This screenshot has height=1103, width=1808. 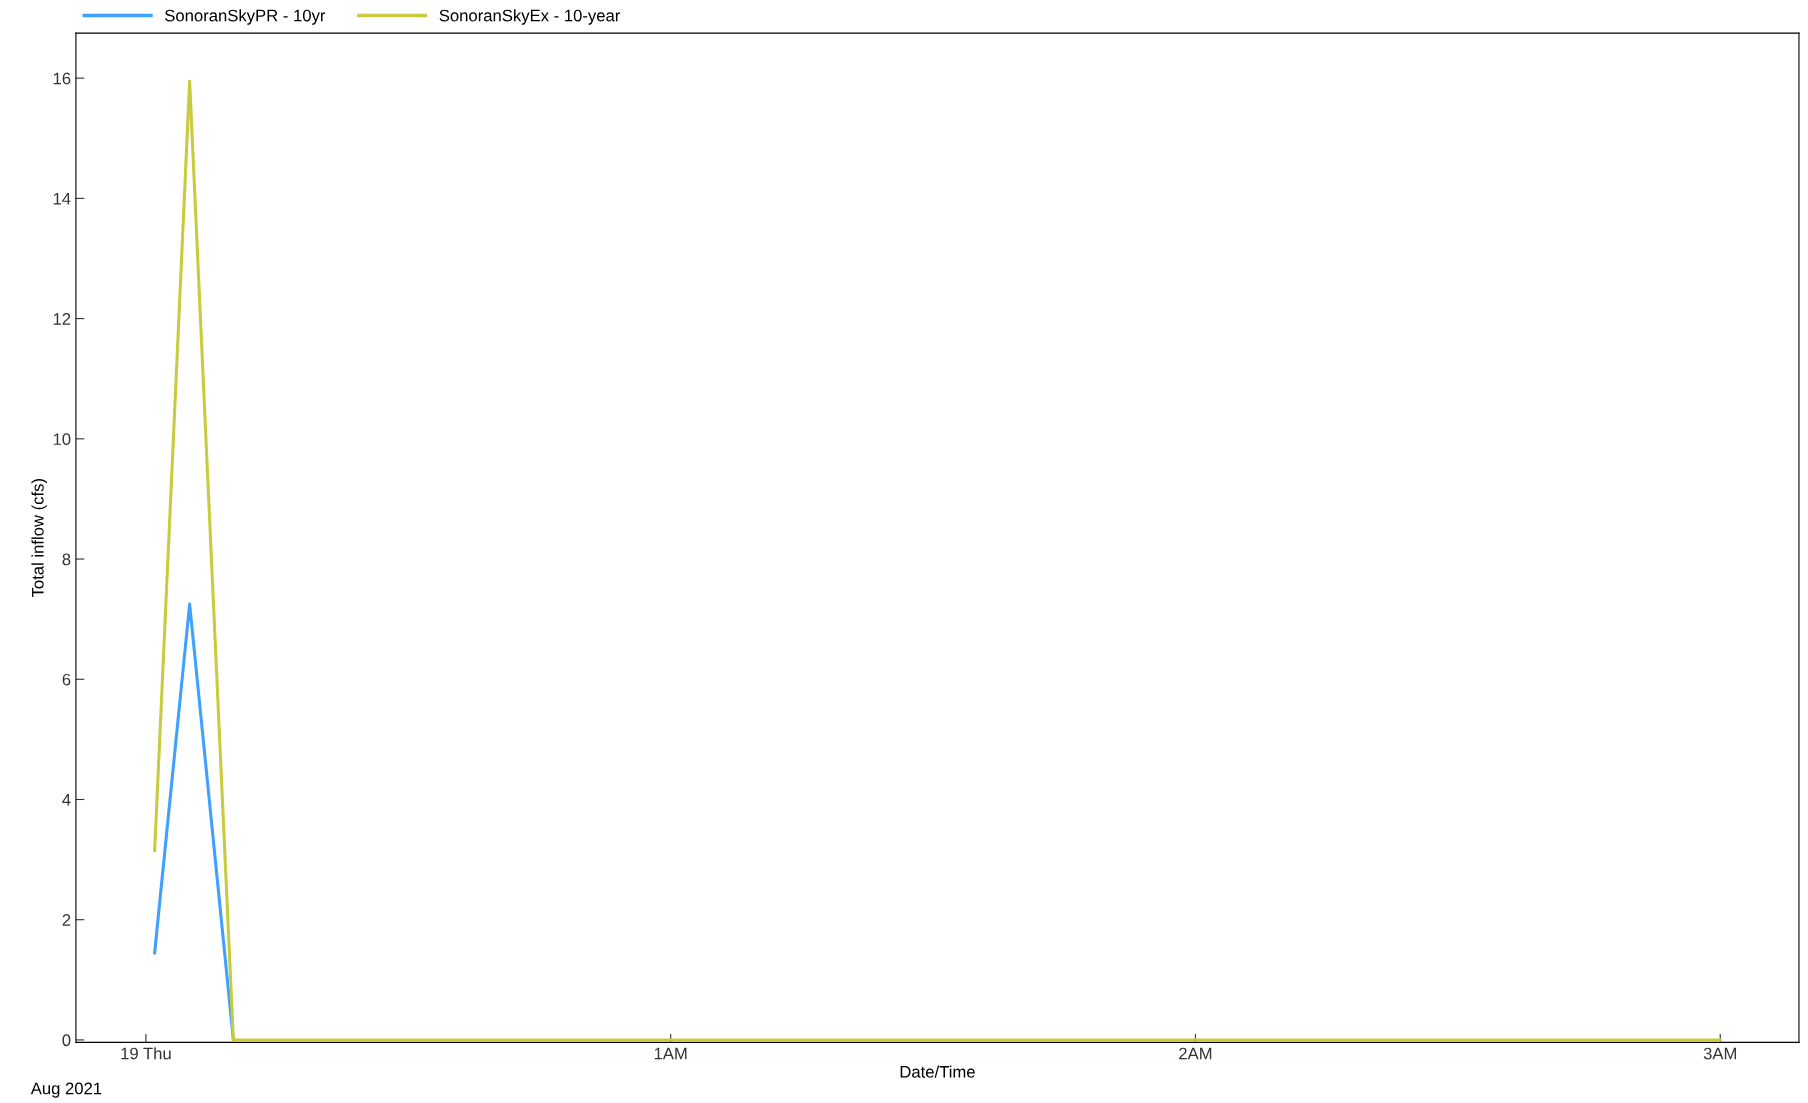 What do you see at coordinates (62, 439) in the screenshot?
I see `y-tick-label: 10` at bounding box center [62, 439].